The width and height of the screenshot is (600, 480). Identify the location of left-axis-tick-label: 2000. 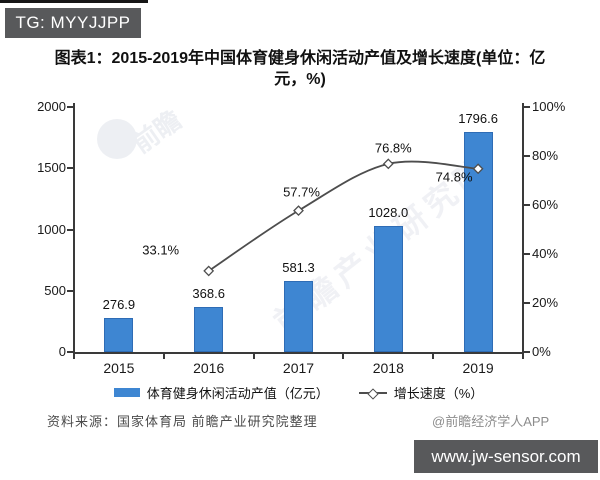
(51, 106).